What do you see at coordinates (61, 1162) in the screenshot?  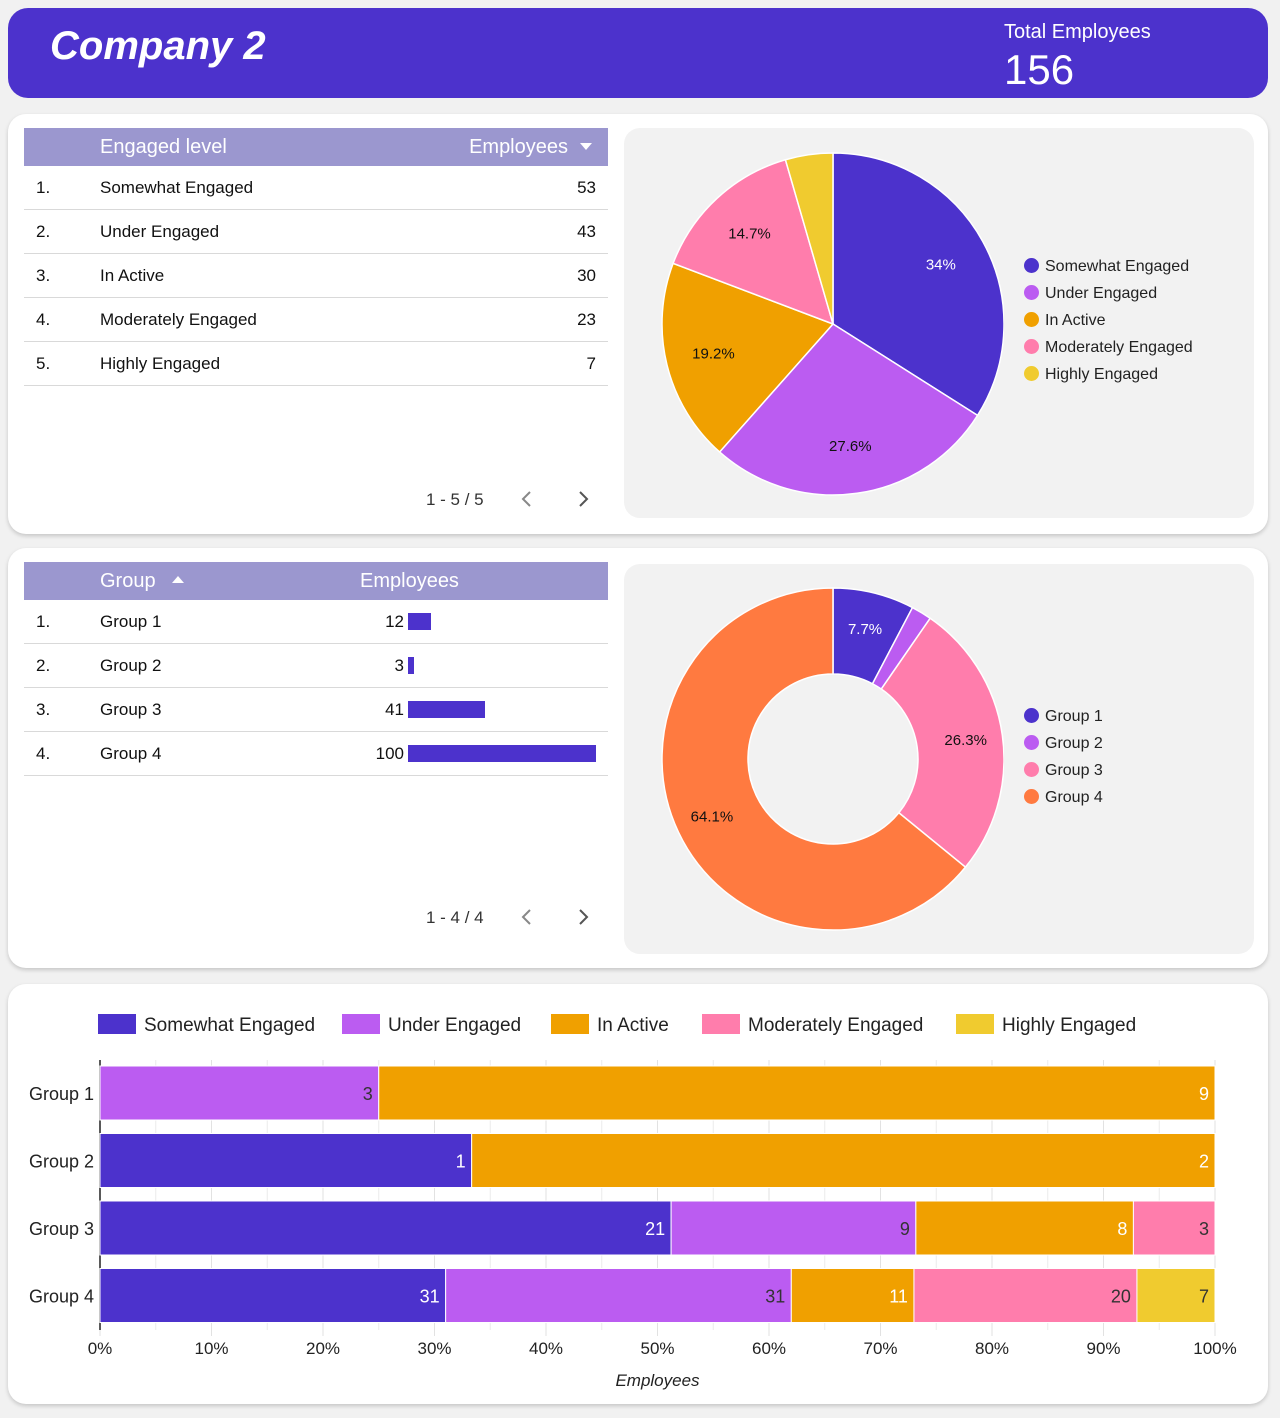 I see `y-tick-label: Group 2` at bounding box center [61, 1162].